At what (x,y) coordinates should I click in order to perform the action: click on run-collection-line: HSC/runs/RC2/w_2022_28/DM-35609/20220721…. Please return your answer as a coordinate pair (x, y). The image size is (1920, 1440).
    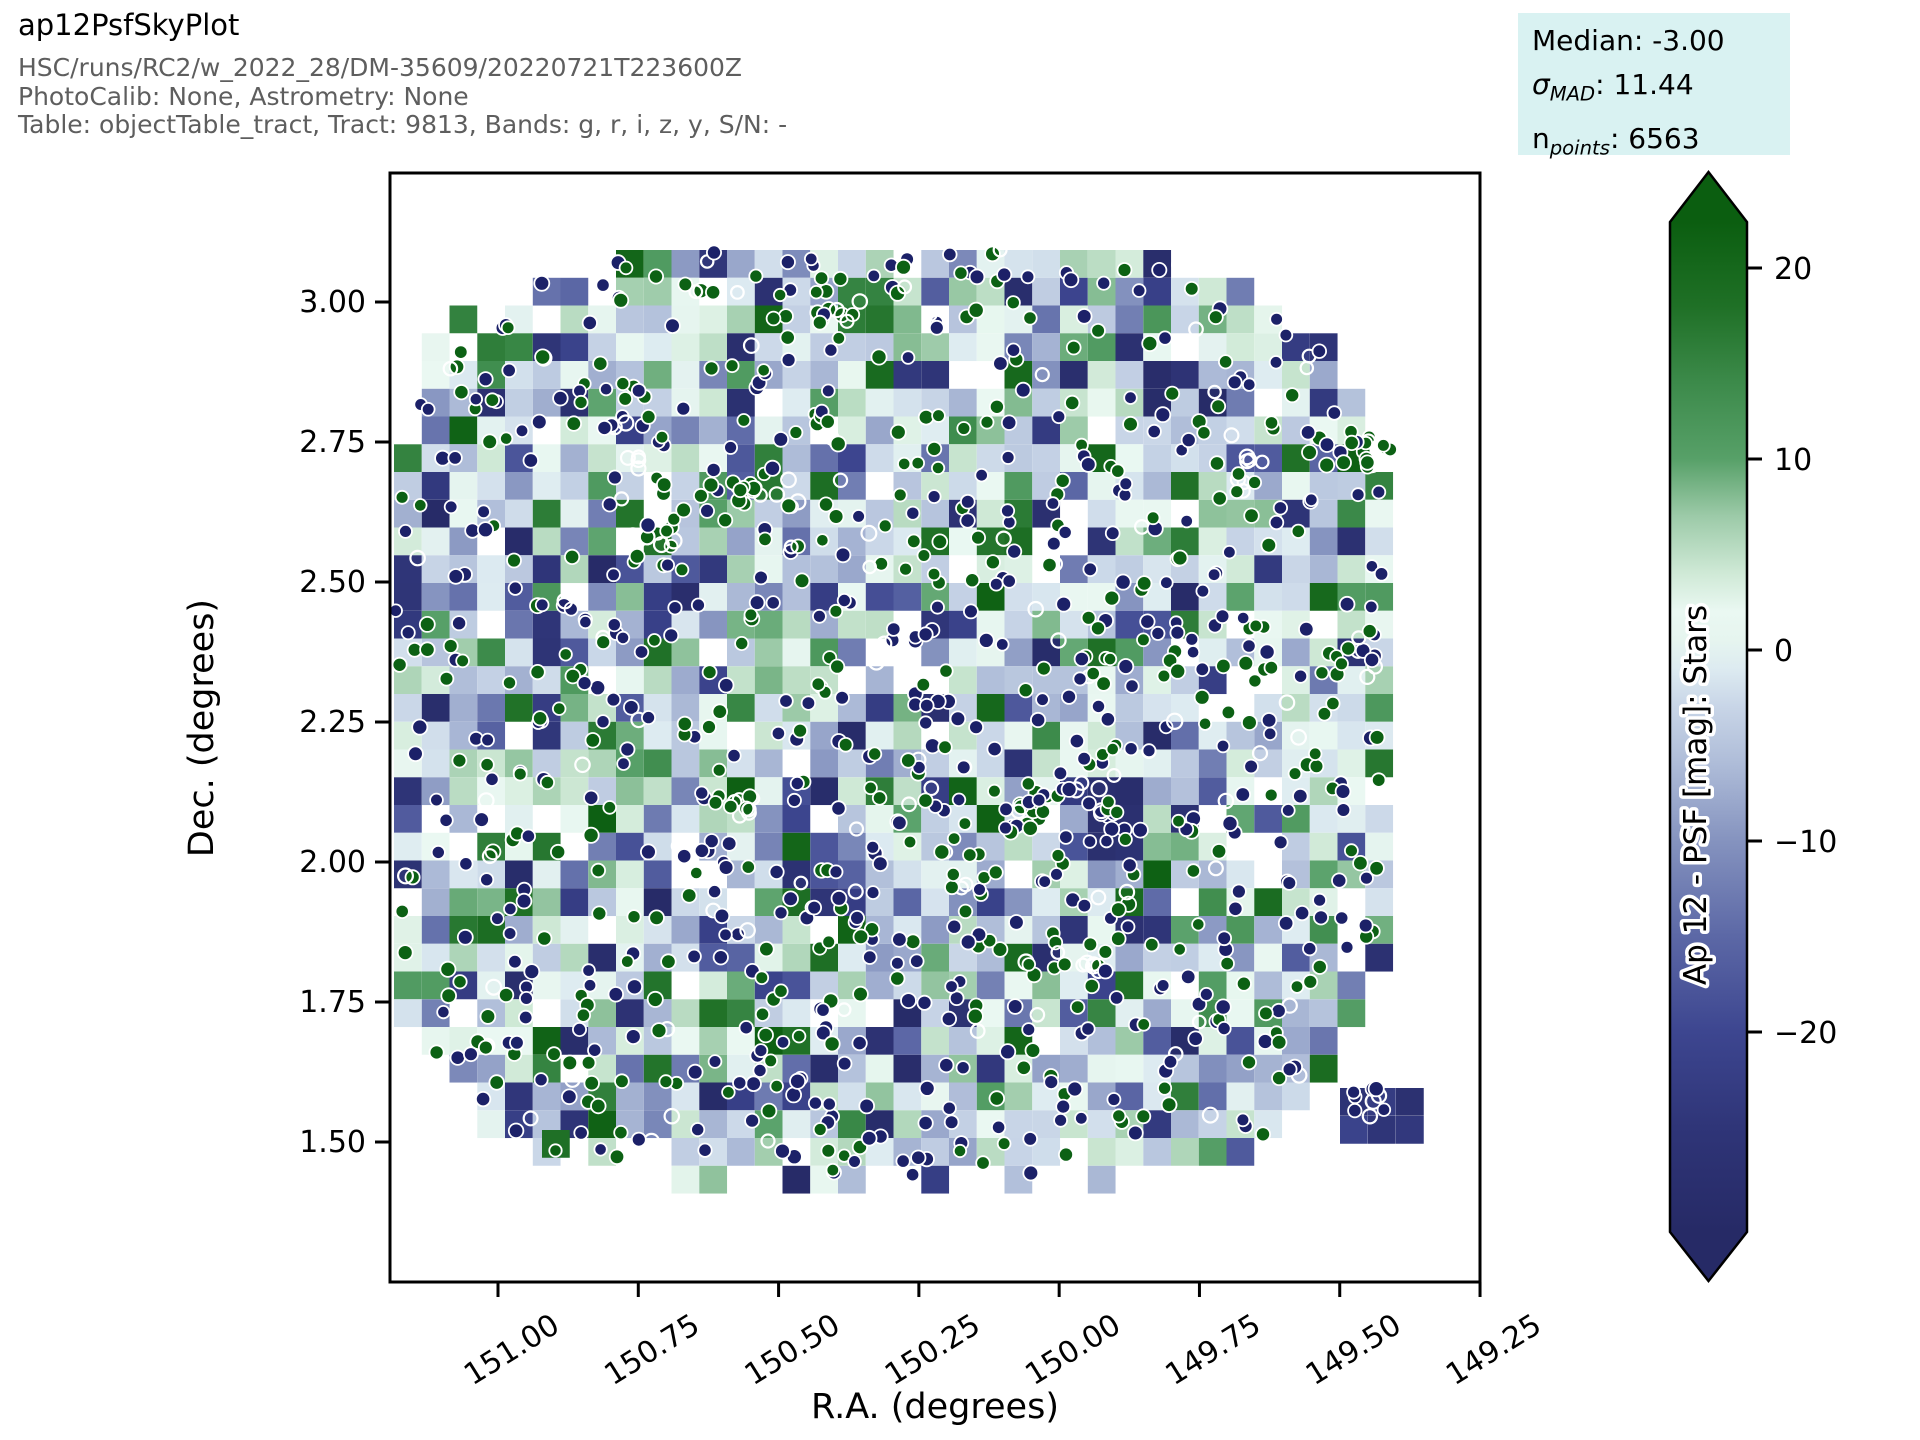
    Looking at the image, I should click on (380, 67).